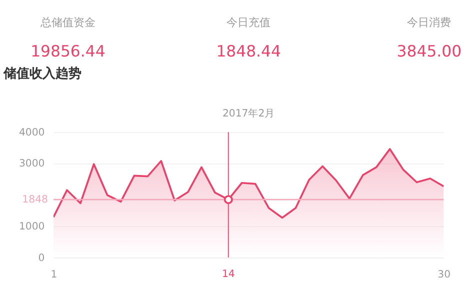  Describe the element at coordinates (54, 274) in the screenshot. I see `x-tick-label: 1` at that location.